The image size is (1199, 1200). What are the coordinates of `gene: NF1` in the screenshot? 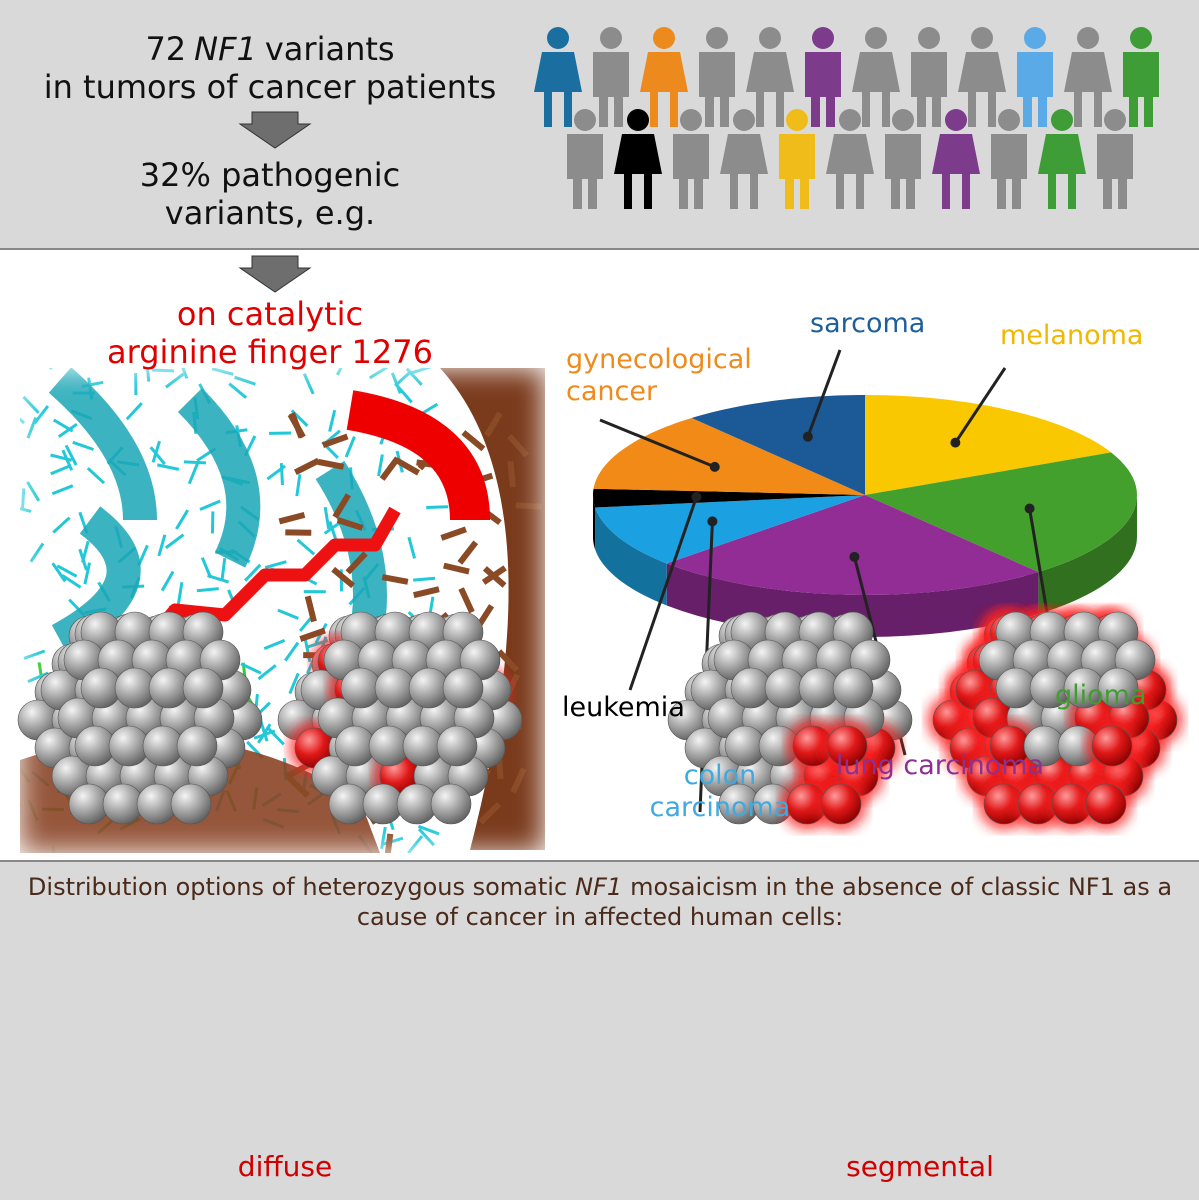 It's located at (599, 887).